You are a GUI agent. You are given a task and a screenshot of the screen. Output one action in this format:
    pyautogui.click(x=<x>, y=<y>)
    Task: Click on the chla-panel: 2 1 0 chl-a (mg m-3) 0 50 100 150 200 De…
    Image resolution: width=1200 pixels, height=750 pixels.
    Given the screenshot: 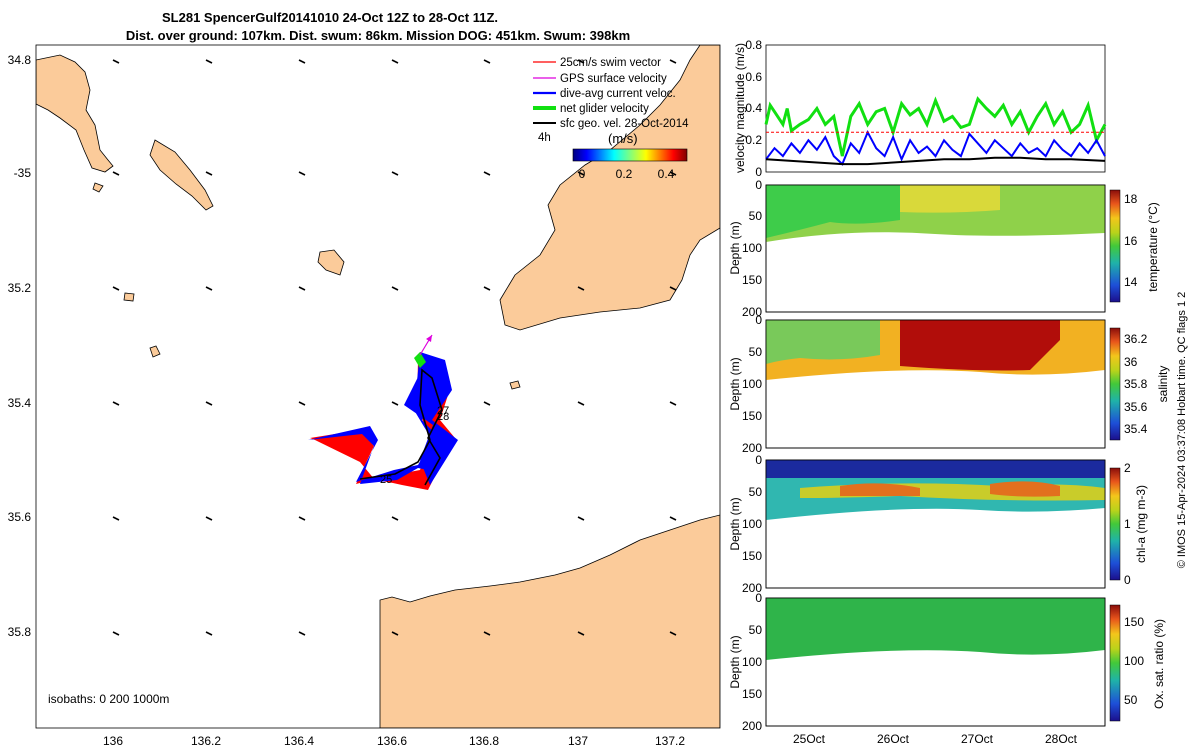 What is the action you would take?
    pyautogui.click(x=938, y=524)
    